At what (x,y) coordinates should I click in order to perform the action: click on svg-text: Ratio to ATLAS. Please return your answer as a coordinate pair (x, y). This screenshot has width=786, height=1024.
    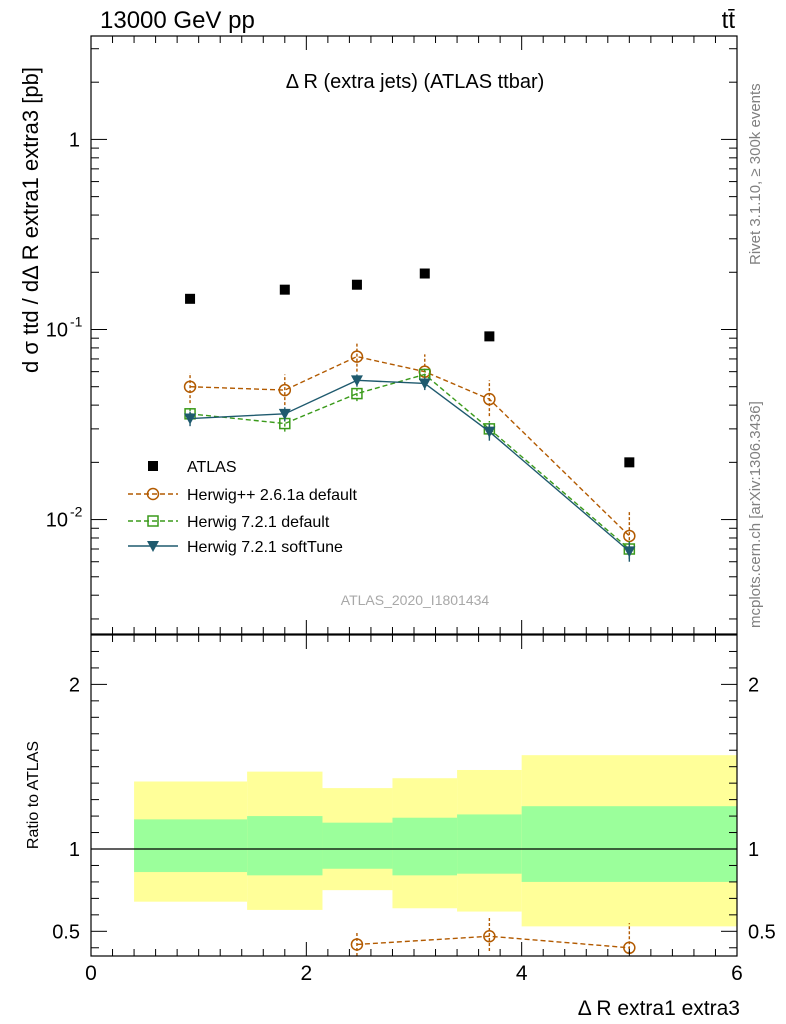
    Looking at the image, I should click on (33, 795).